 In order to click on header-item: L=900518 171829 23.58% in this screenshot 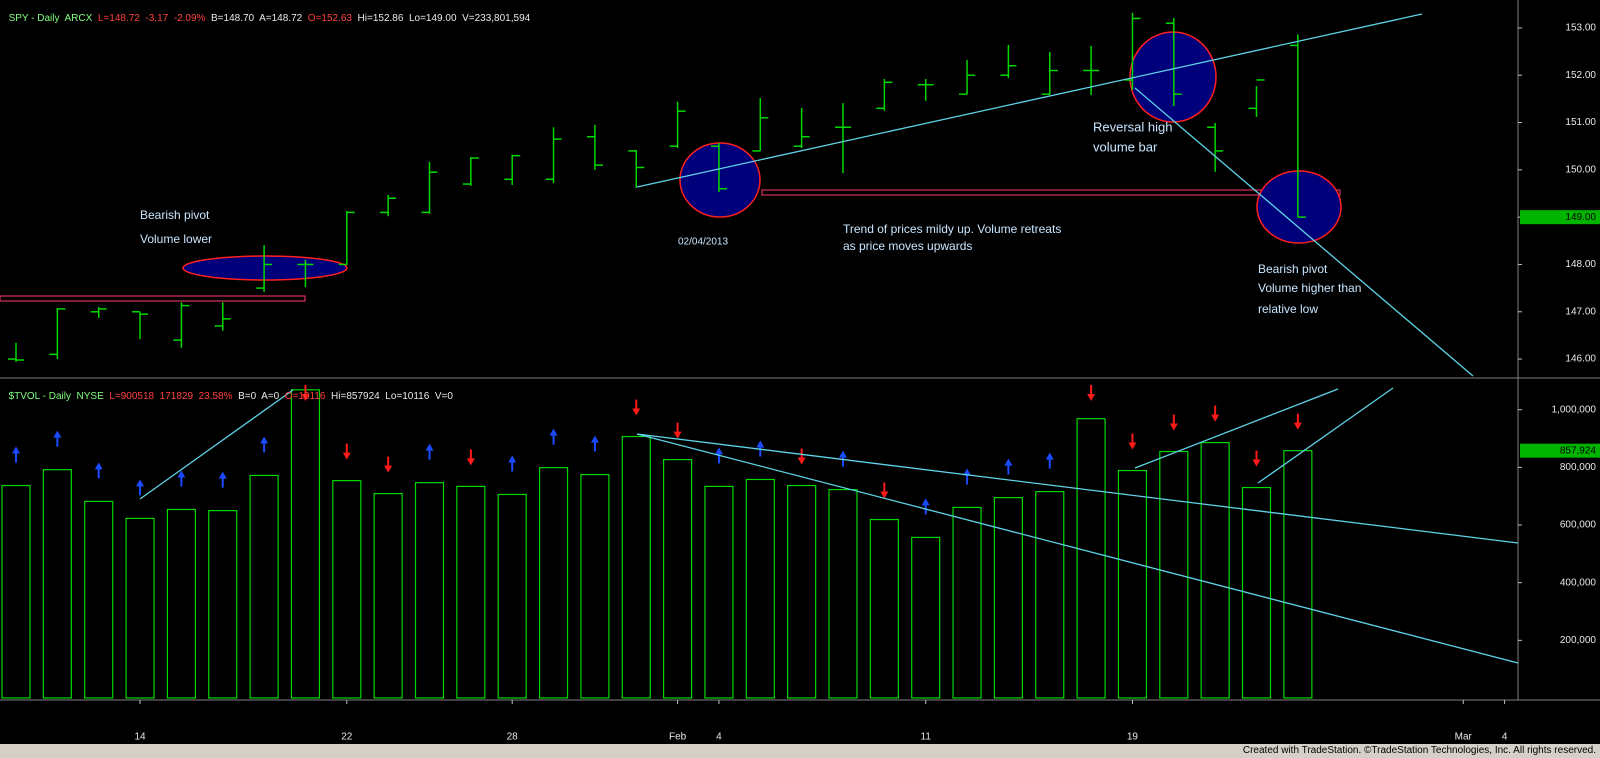, I will do `click(171, 396)`.